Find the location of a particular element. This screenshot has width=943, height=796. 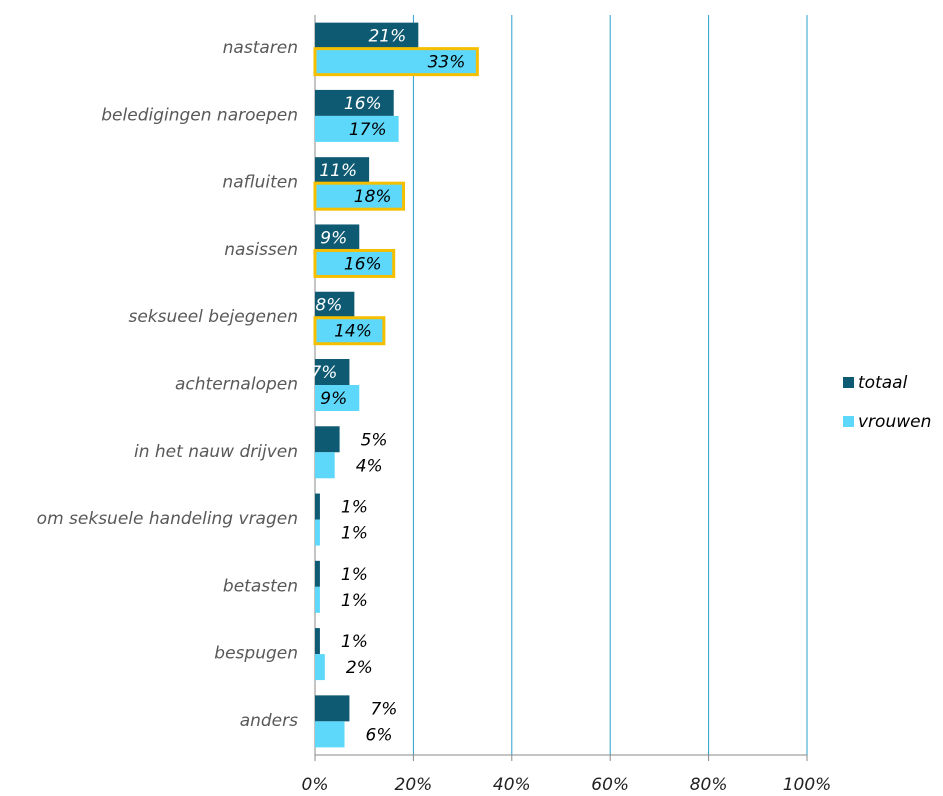

value-label: 14% is located at coordinates (353, 332).